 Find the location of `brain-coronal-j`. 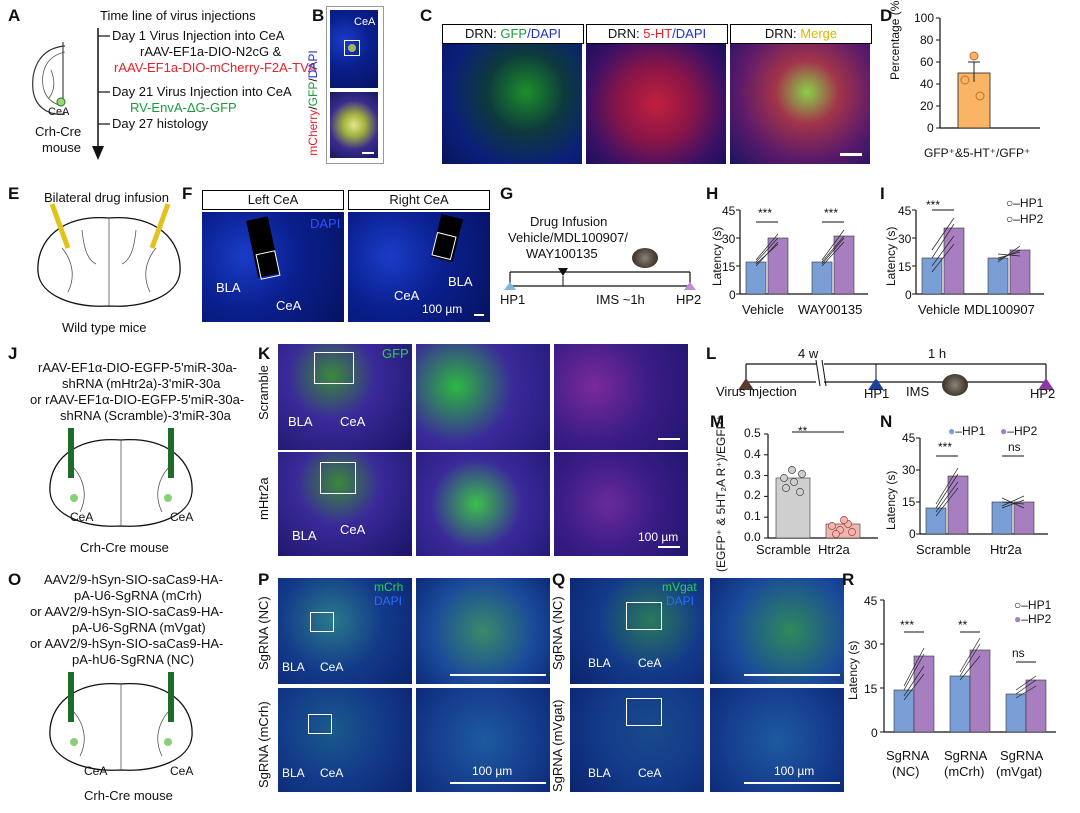

brain-coronal-j is located at coordinates (121, 477).